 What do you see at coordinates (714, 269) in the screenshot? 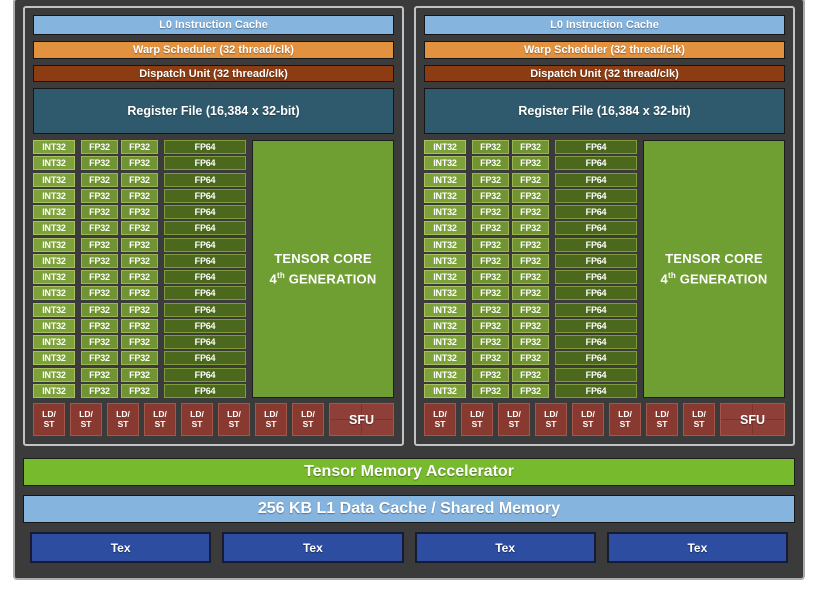
I see `tensor-core-block: TENSOR CORE 4th GENERATION` at bounding box center [714, 269].